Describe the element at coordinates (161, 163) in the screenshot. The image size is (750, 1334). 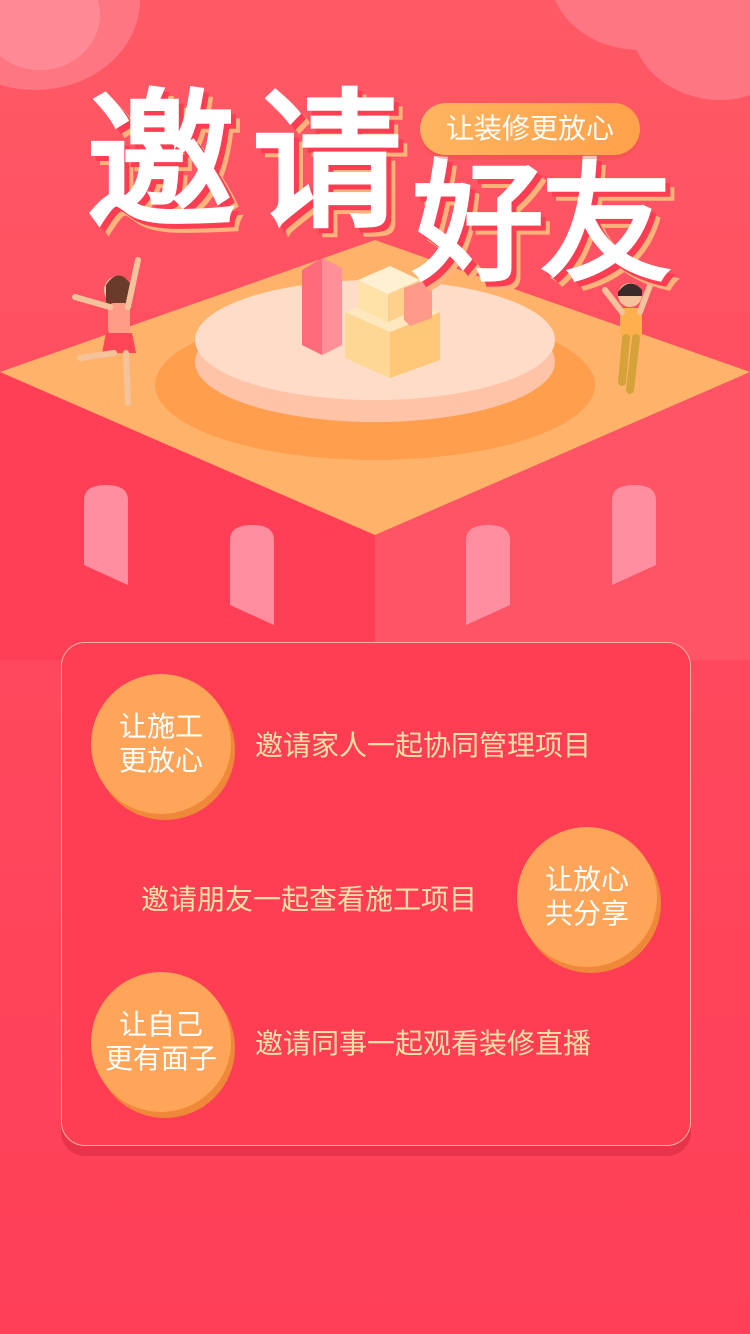
I see `title-char-1: 邀` at that location.